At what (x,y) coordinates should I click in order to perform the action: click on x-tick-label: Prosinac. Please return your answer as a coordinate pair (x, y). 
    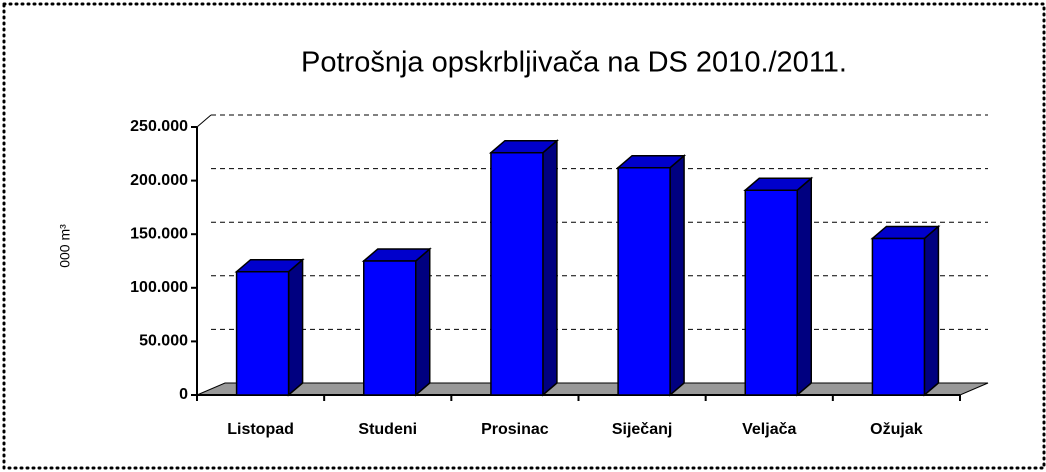
    Looking at the image, I should click on (515, 429).